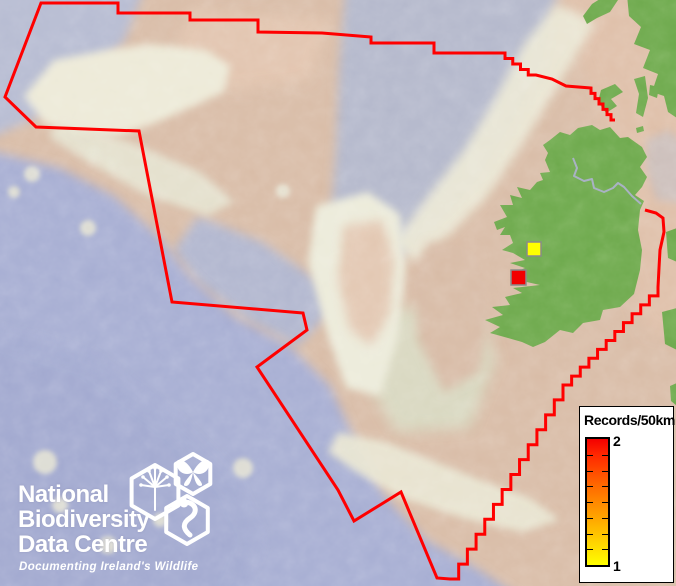  I want to click on hexagon-seahorse, so click(187, 520).